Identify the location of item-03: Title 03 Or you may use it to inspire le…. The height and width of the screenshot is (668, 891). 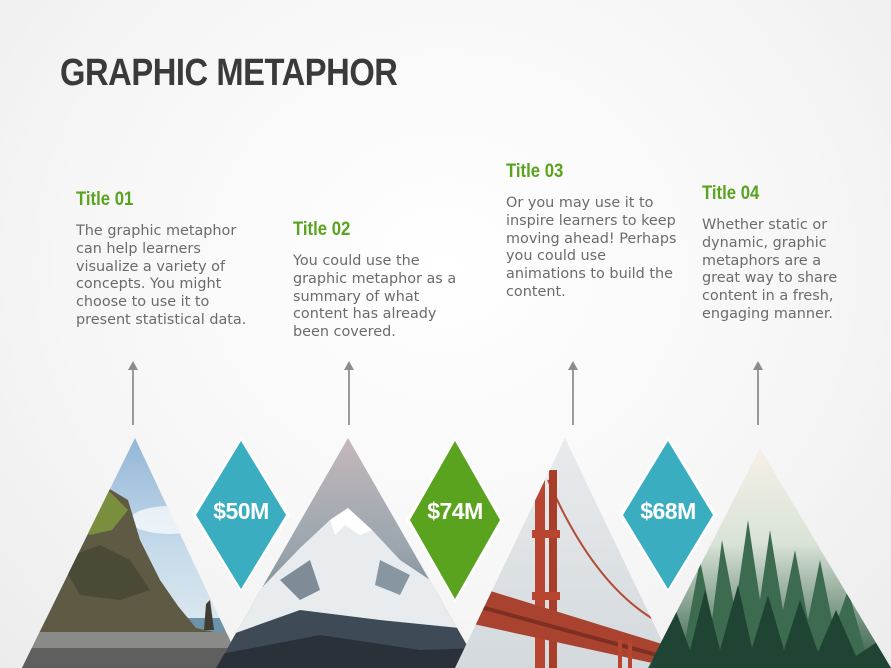
(592, 231).